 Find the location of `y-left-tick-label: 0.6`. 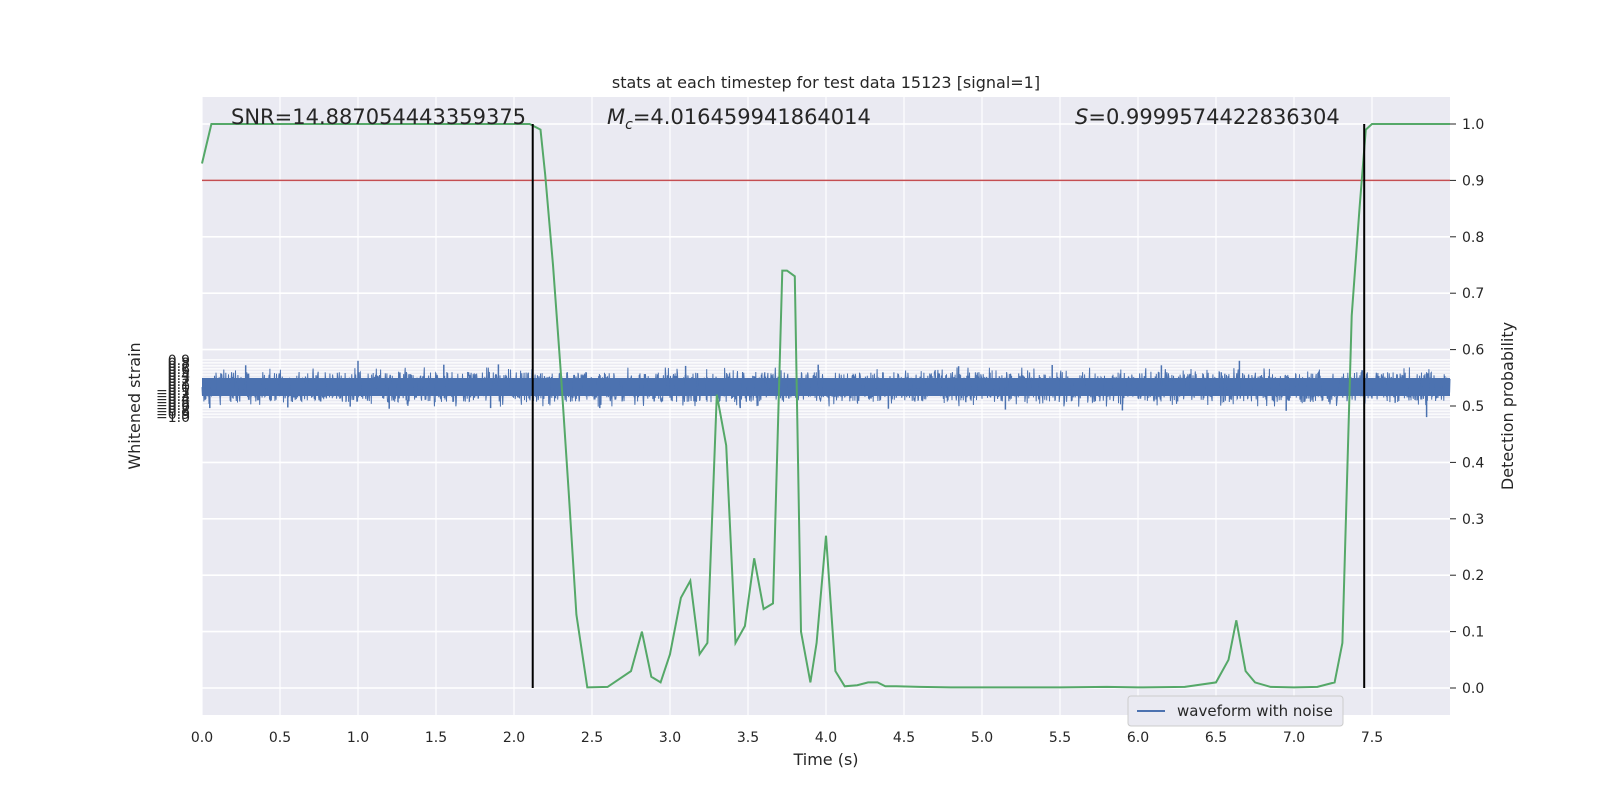

y-left-tick-label: 0.6 is located at coordinates (179, 370).